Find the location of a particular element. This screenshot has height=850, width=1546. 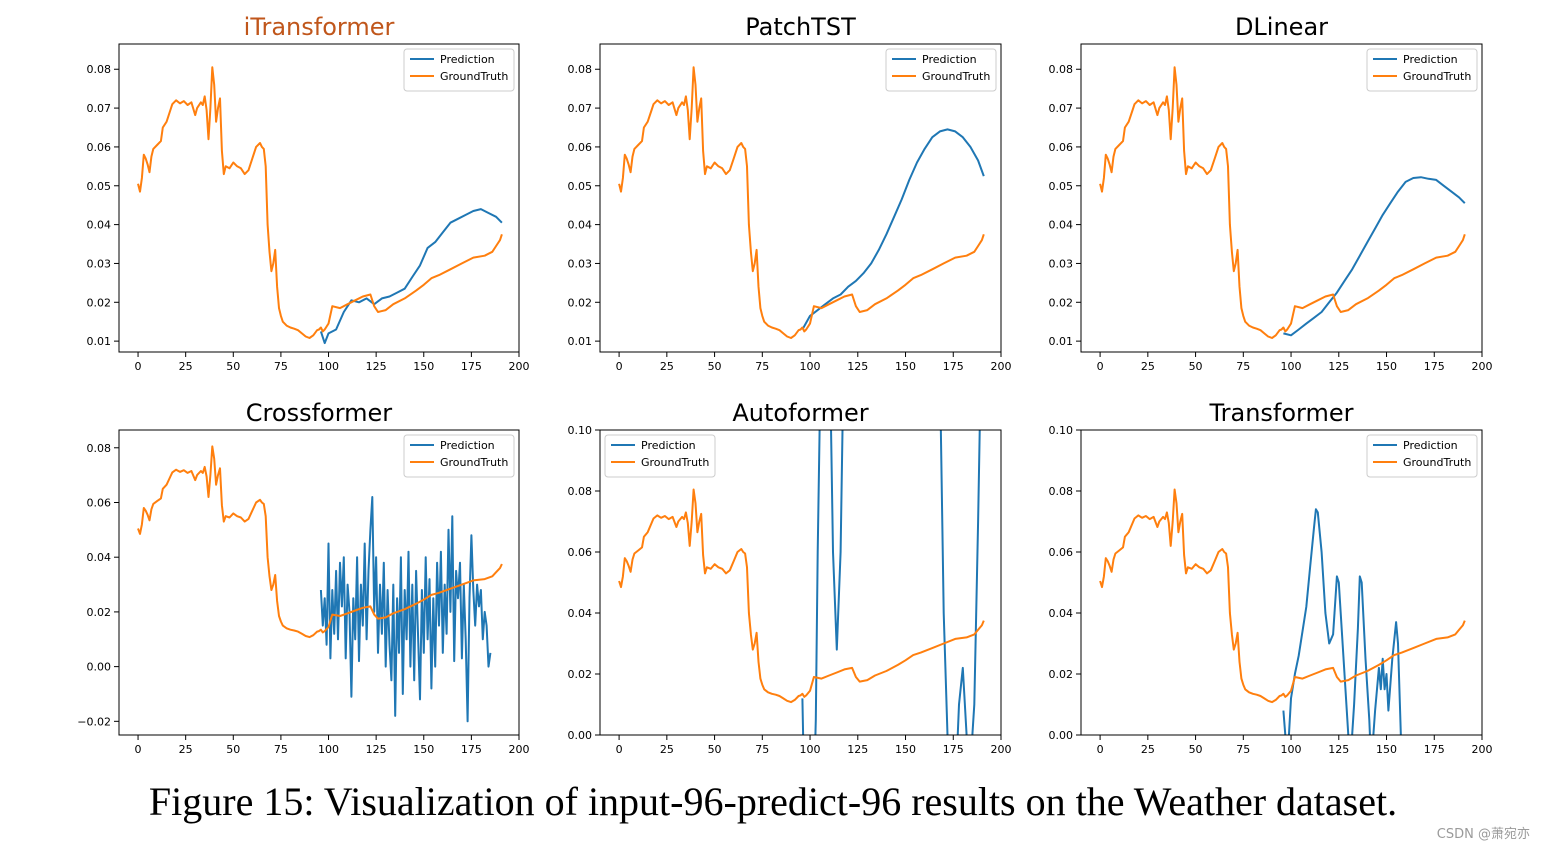

chart-title: iTransformer is located at coordinates (319, 27).